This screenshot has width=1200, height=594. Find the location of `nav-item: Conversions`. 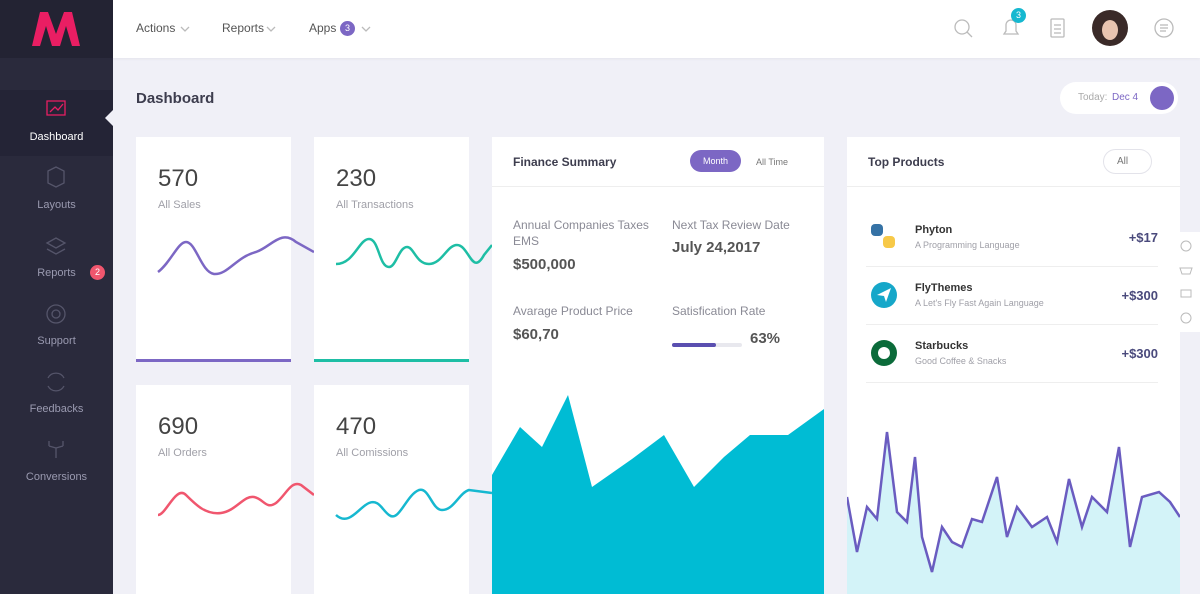

nav-item: Conversions is located at coordinates (56, 477).